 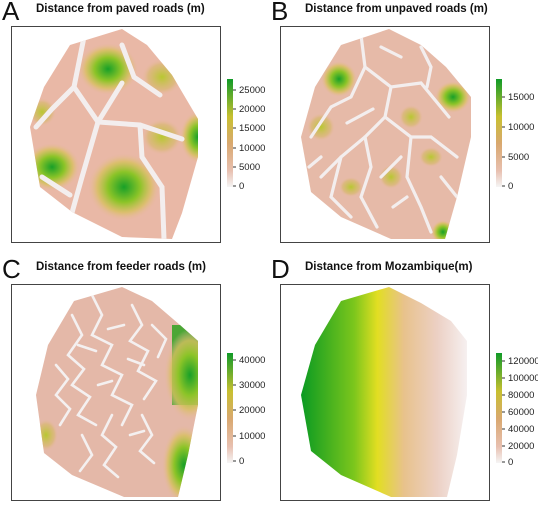 What do you see at coordinates (252, 385) in the screenshot?
I see `legend-tick-label: 30000` at bounding box center [252, 385].